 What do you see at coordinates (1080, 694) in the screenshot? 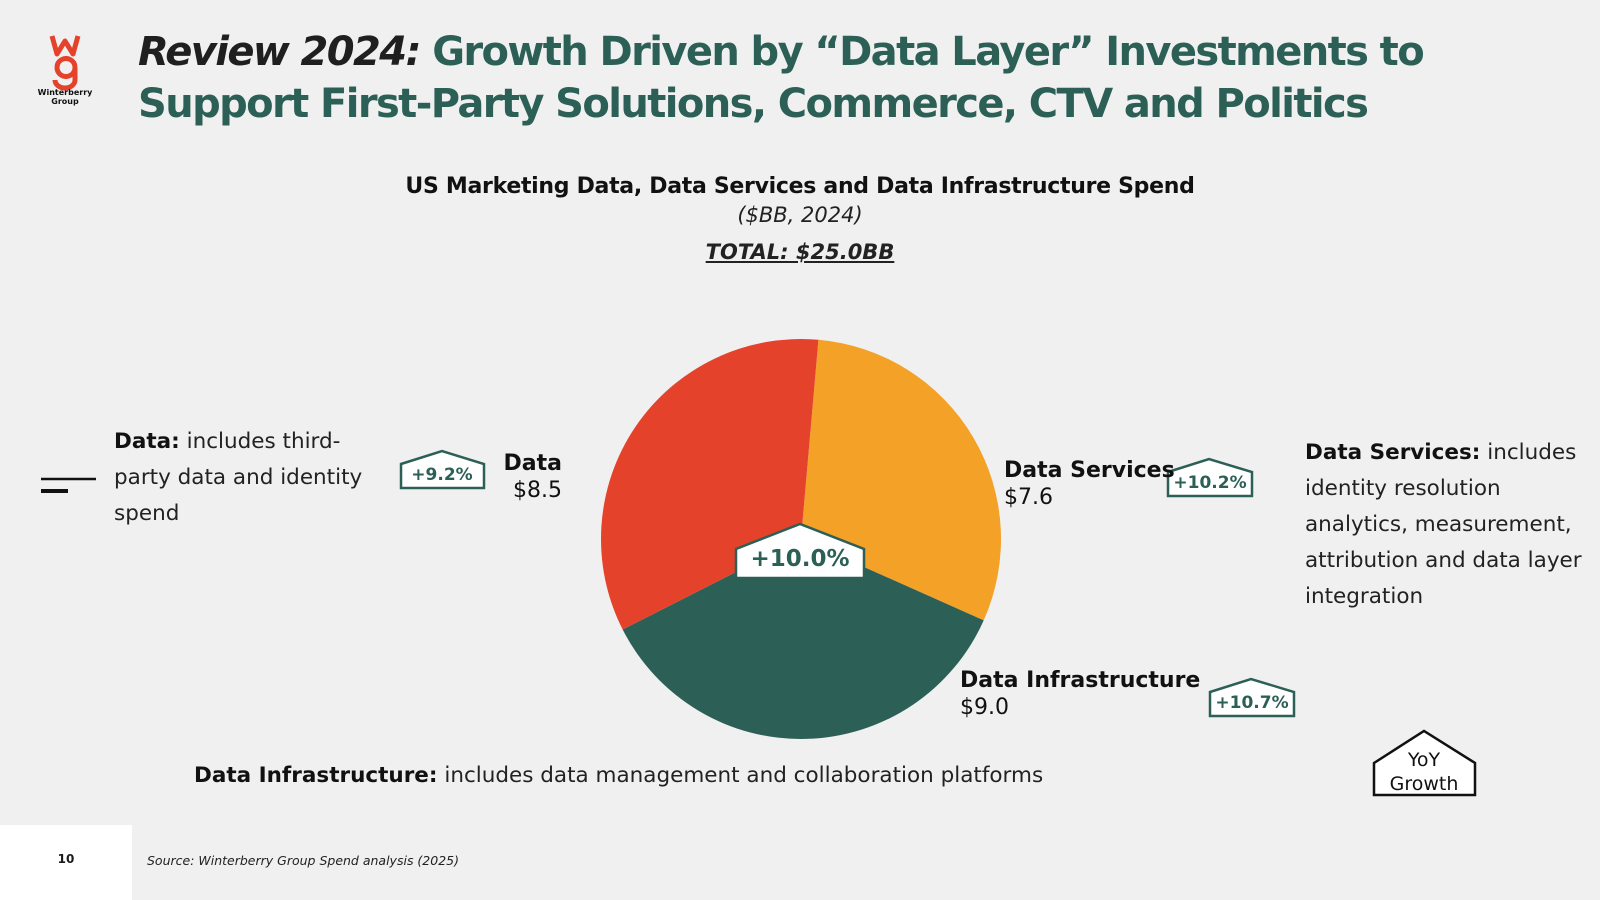
I see `label-data-infrastructure: Data Infrastructure $9.0` at bounding box center [1080, 694].